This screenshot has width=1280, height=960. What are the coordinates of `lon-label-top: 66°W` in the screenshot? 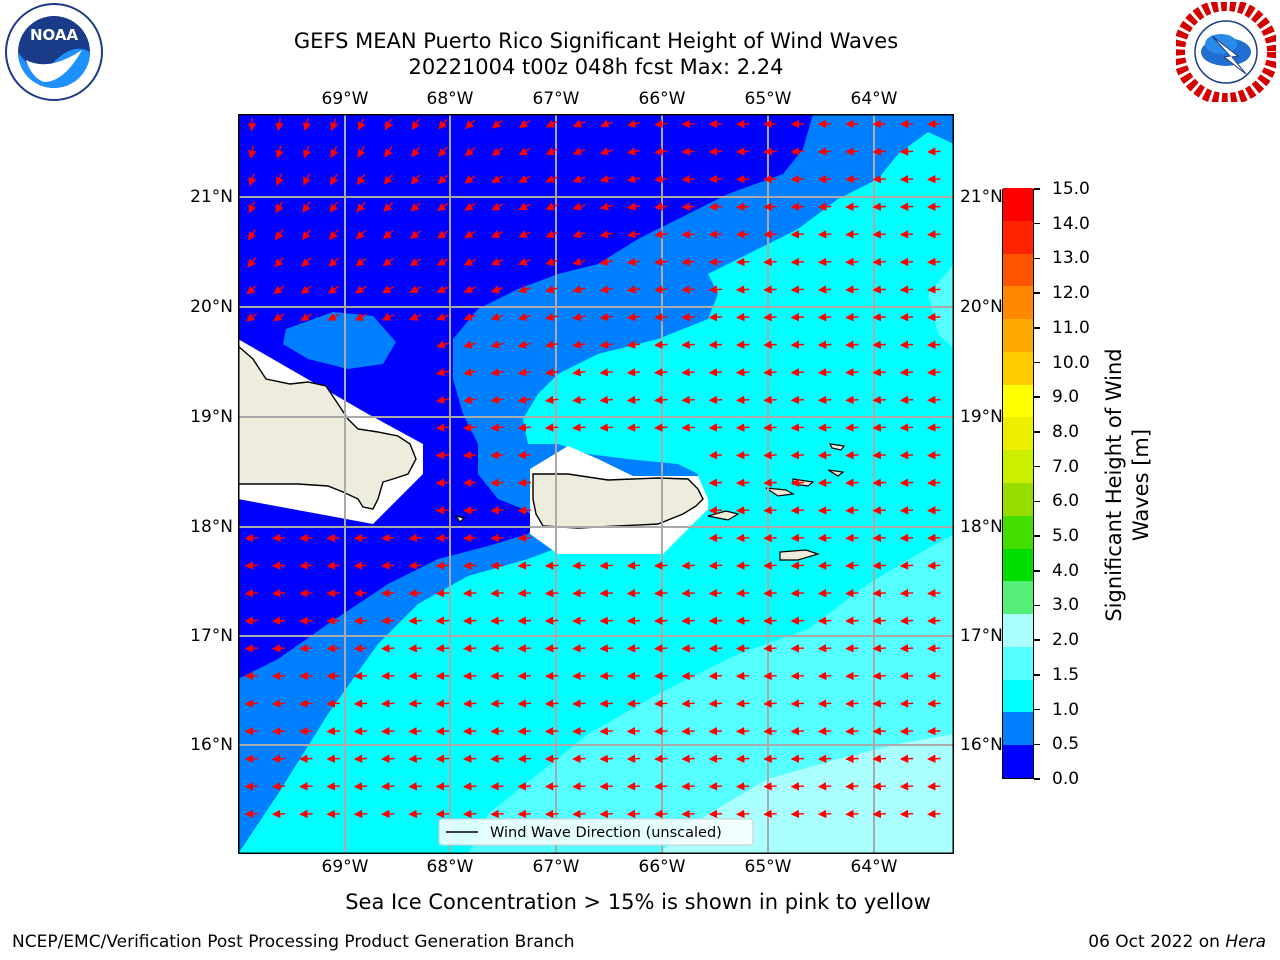 It's located at (662, 99).